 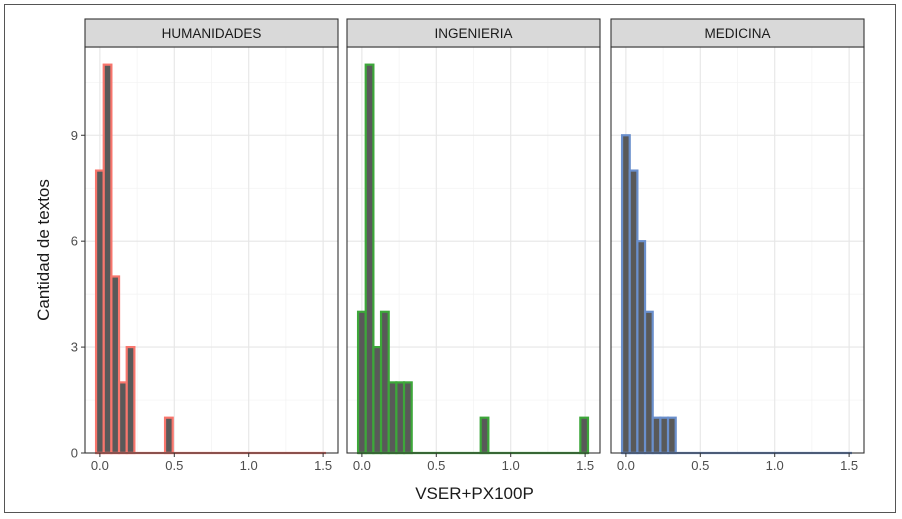 I want to click on facet-strip-label: HUMANIDADES, so click(x=212, y=33).